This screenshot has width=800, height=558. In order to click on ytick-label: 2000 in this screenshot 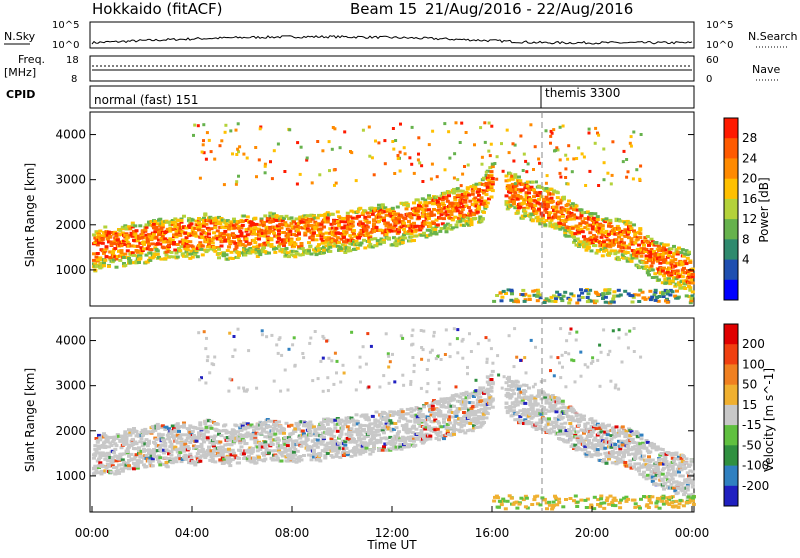, I will do `click(70, 225)`.